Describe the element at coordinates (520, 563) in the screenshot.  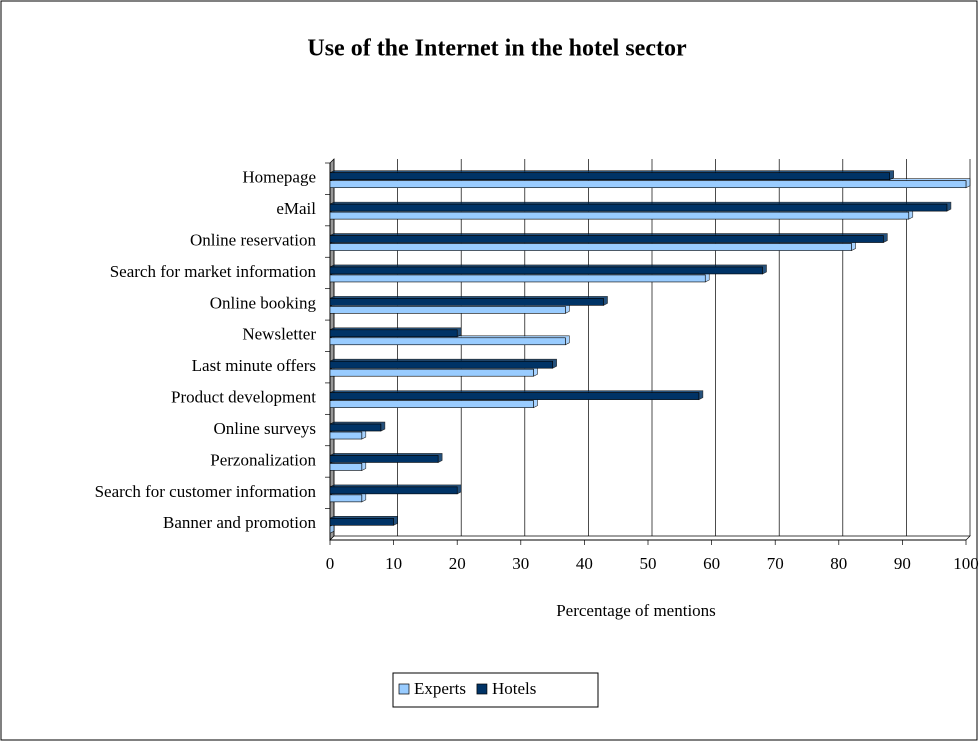
I see `x-tick-label: 30` at that location.